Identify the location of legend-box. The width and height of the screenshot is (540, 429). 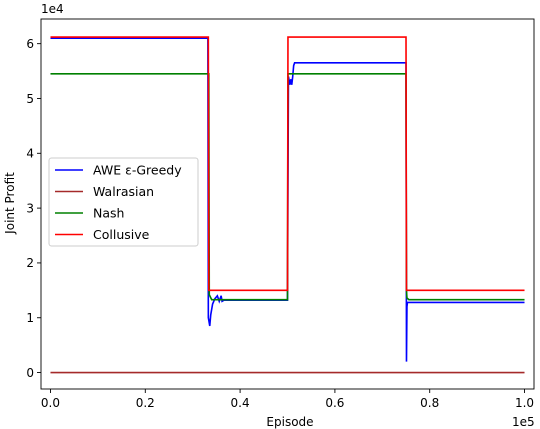
(123, 202).